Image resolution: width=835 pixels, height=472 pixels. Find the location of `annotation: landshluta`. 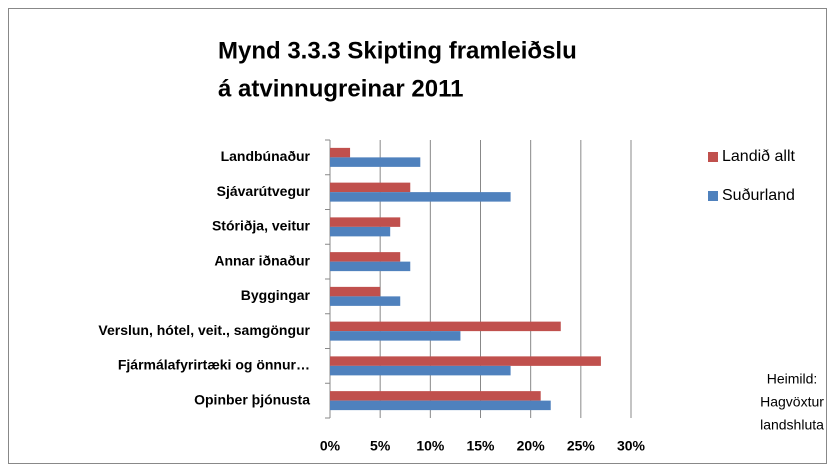

annotation: landshluta is located at coordinates (792, 425).